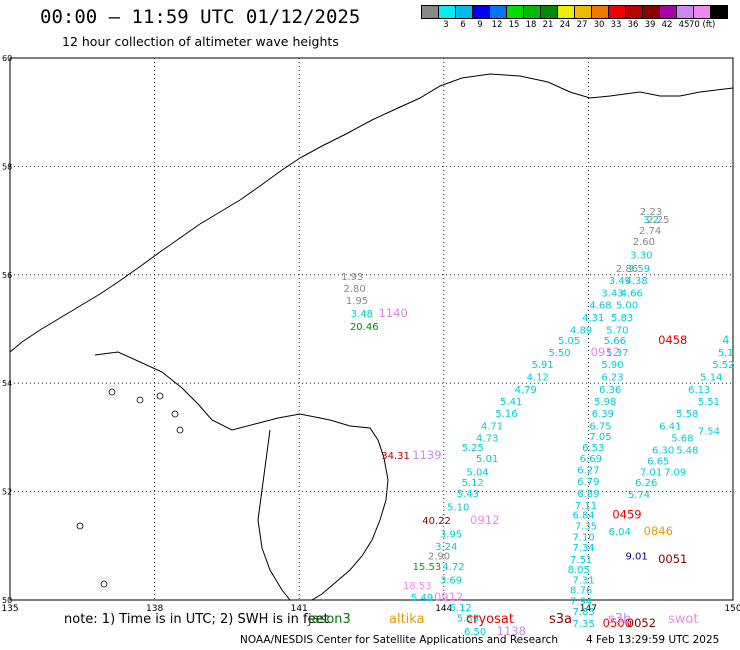 This screenshot has height=650, width=740. Describe the element at coordinates (583, 548) in the screenshot. I see `wave-height-label: 7.34` at that location.